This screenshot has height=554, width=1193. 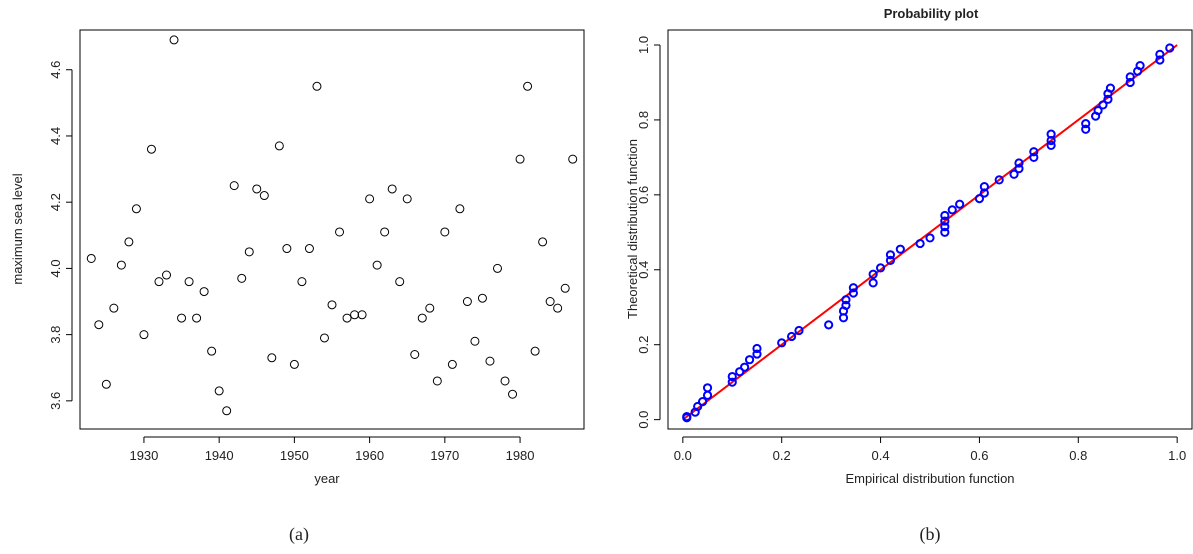 What do you see at coordinates (1177, 455) in the screenshot?
I see `panel-b-x-tick-label: 1.0` at bounding box center [1177, 455].